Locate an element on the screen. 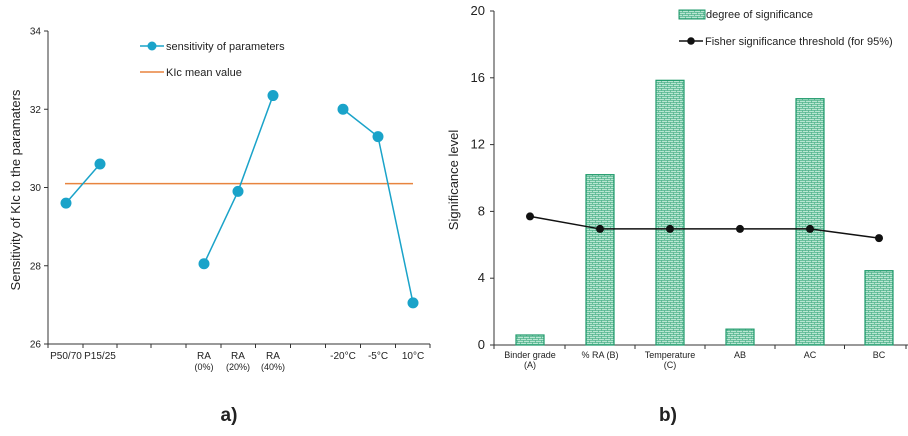 The image size is (908, 436). chart-a-xtick-sublabel: (40%) is located at coordinates (273, 367).